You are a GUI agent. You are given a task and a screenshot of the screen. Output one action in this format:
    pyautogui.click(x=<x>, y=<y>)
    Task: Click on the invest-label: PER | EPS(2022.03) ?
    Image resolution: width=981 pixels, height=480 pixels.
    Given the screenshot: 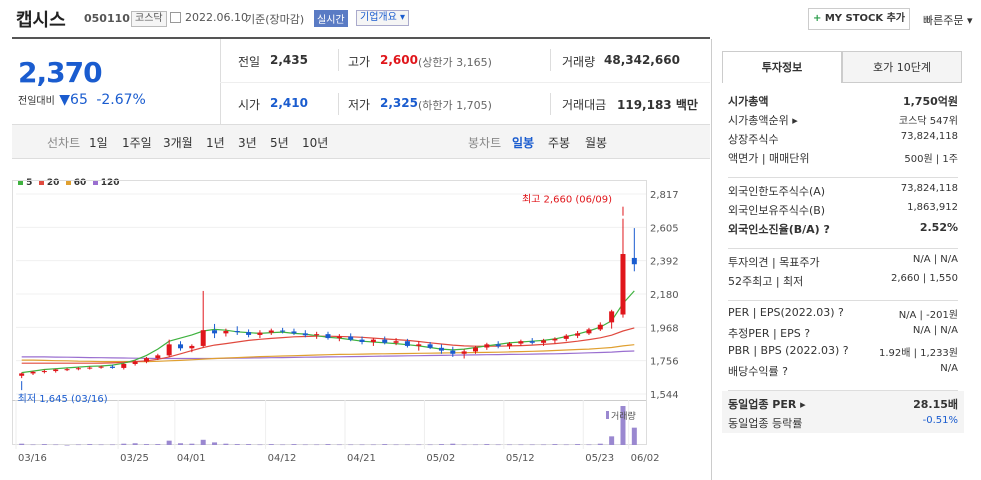 What is the action you would take?
    pyautogui.click(x=786, y=312)
    